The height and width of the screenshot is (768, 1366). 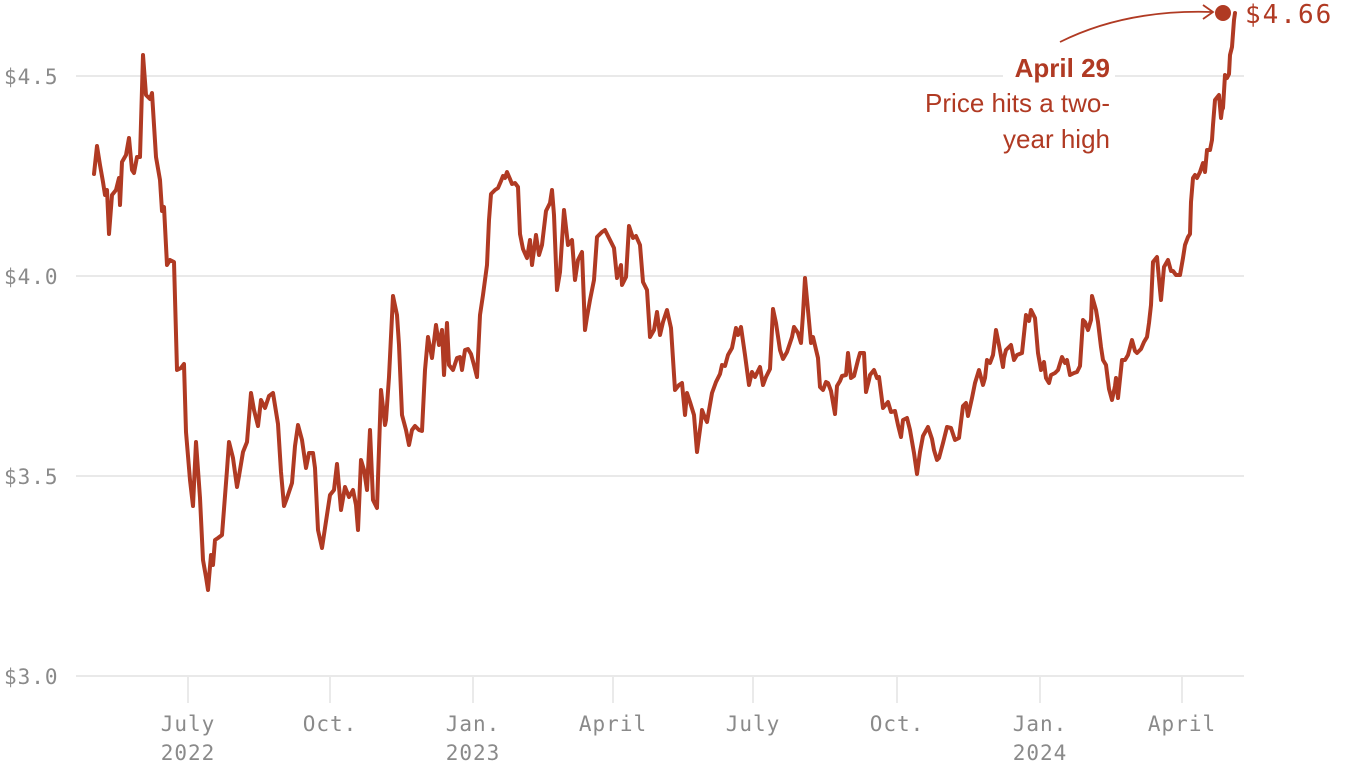 What do you see at coordinates (31, 677) in the screenshot?
I see `y-label-3.0: $3.0` at bounding box center [31, 677].